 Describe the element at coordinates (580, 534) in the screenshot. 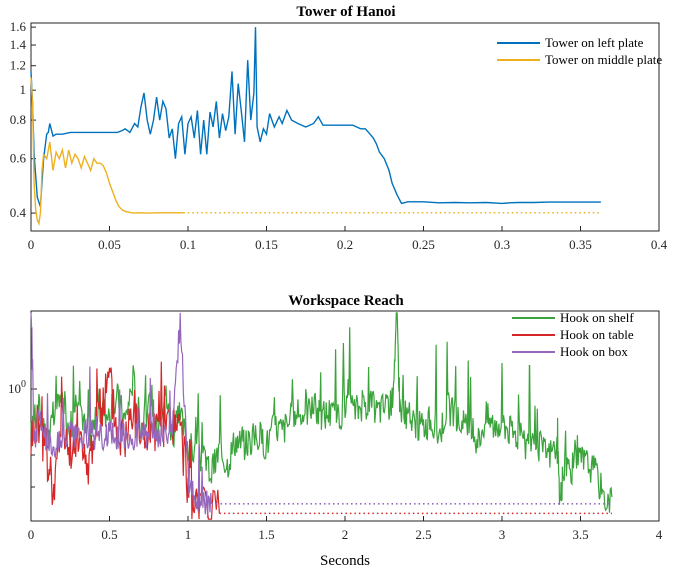

I see `x-tick-label: 3.5` at that location.